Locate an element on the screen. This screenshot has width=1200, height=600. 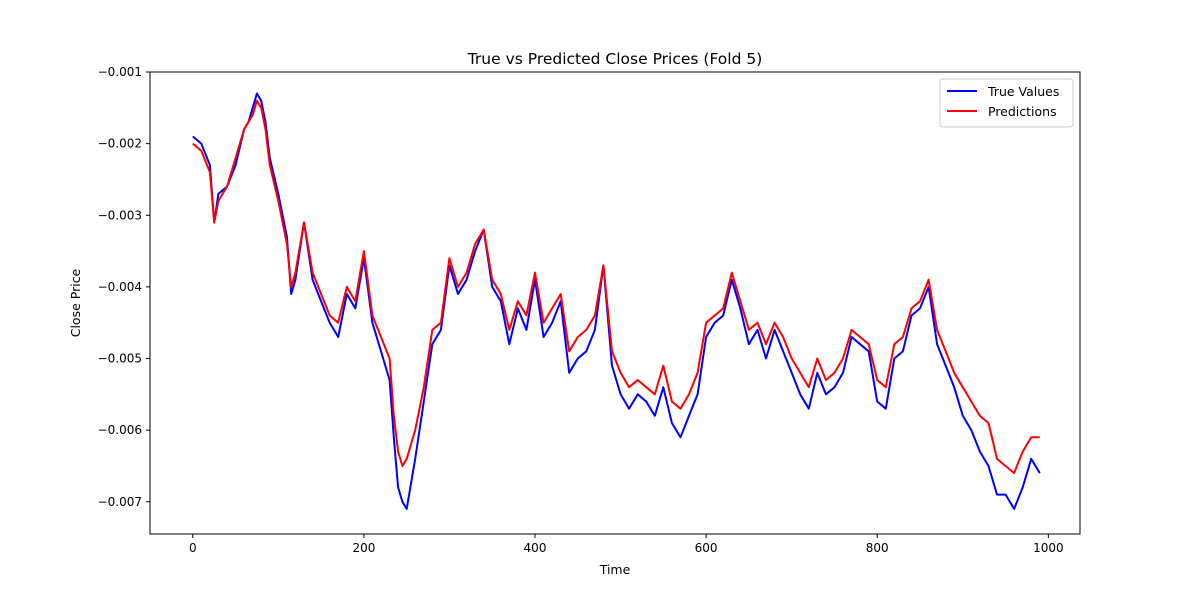
legend-label-true-values: True Values is located at coordinates (1023, 91).